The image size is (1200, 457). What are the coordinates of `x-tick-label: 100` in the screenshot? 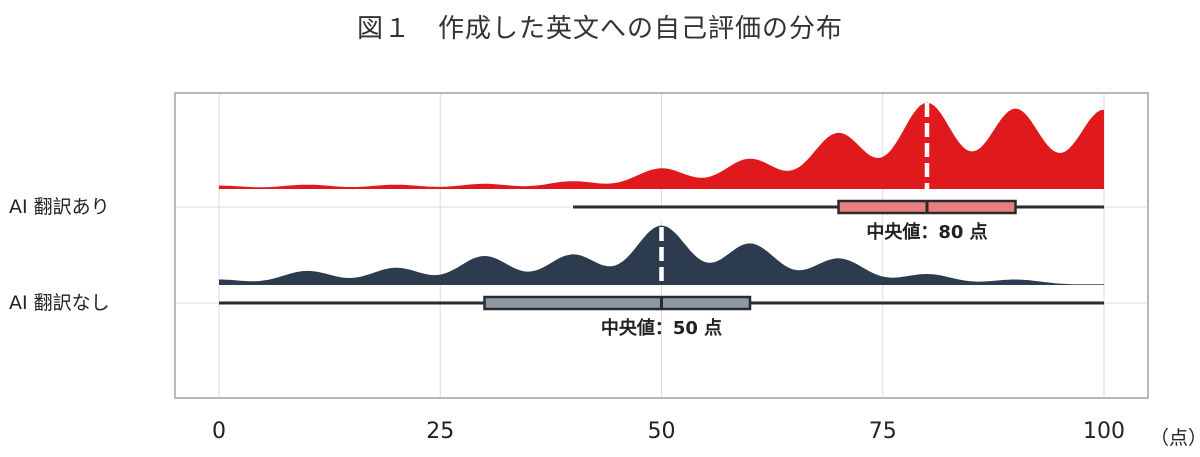 It's located at (1104, 431).